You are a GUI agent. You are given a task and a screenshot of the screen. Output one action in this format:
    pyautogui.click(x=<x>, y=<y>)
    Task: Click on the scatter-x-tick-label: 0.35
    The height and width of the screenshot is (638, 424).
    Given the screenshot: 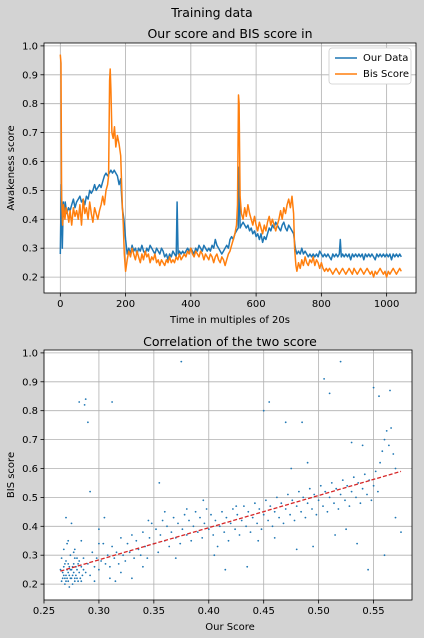 What is the action you would take?
    pyautogui.click(x=154, y=611)
    